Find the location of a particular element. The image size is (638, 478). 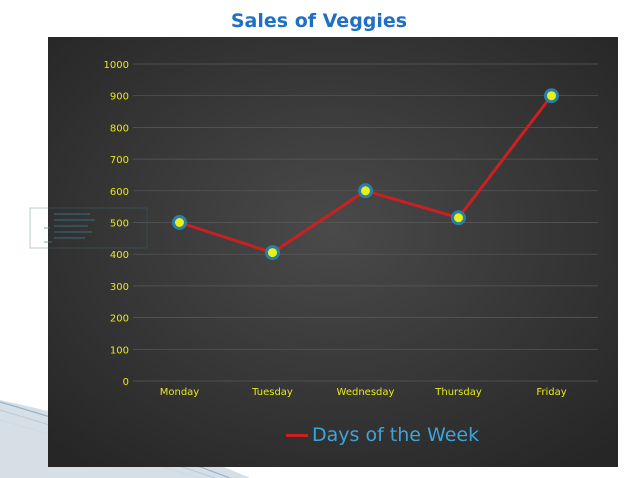

legend-swatch is located at coordinates (297, 435).